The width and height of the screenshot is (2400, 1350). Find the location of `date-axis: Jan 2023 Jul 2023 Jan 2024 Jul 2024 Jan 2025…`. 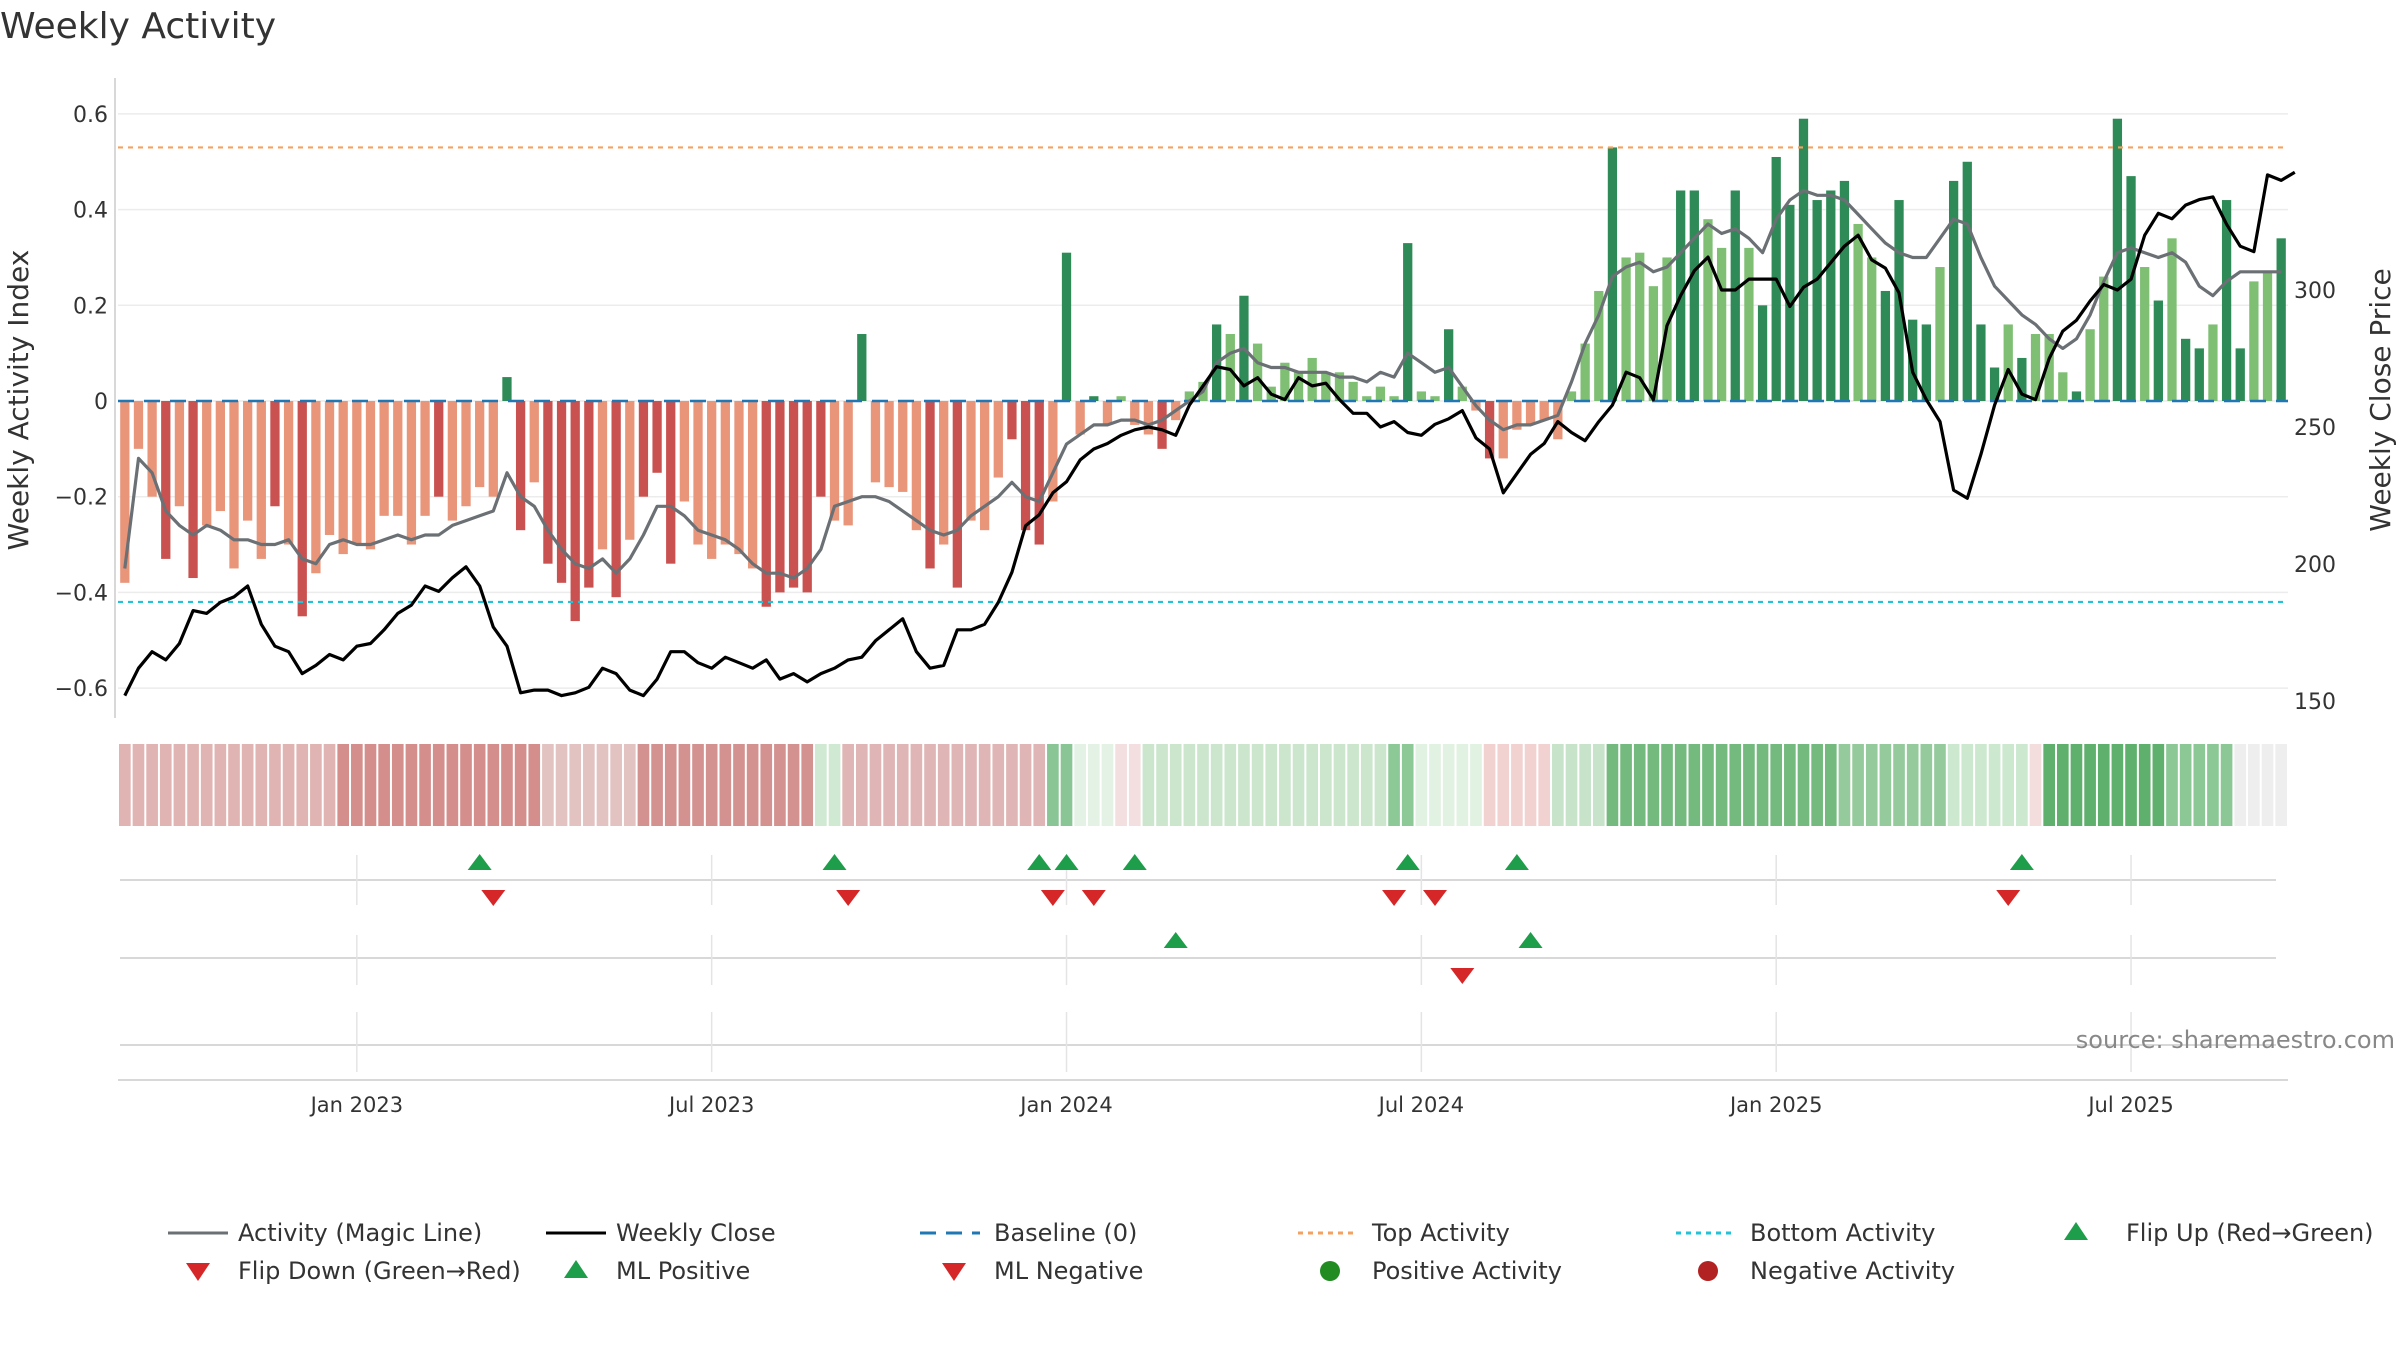

date-axis: Jan 2023 Jul 2023 Jan 2024 Jul 2024 Jan 2025… is located at coordinates (1241, 1105).